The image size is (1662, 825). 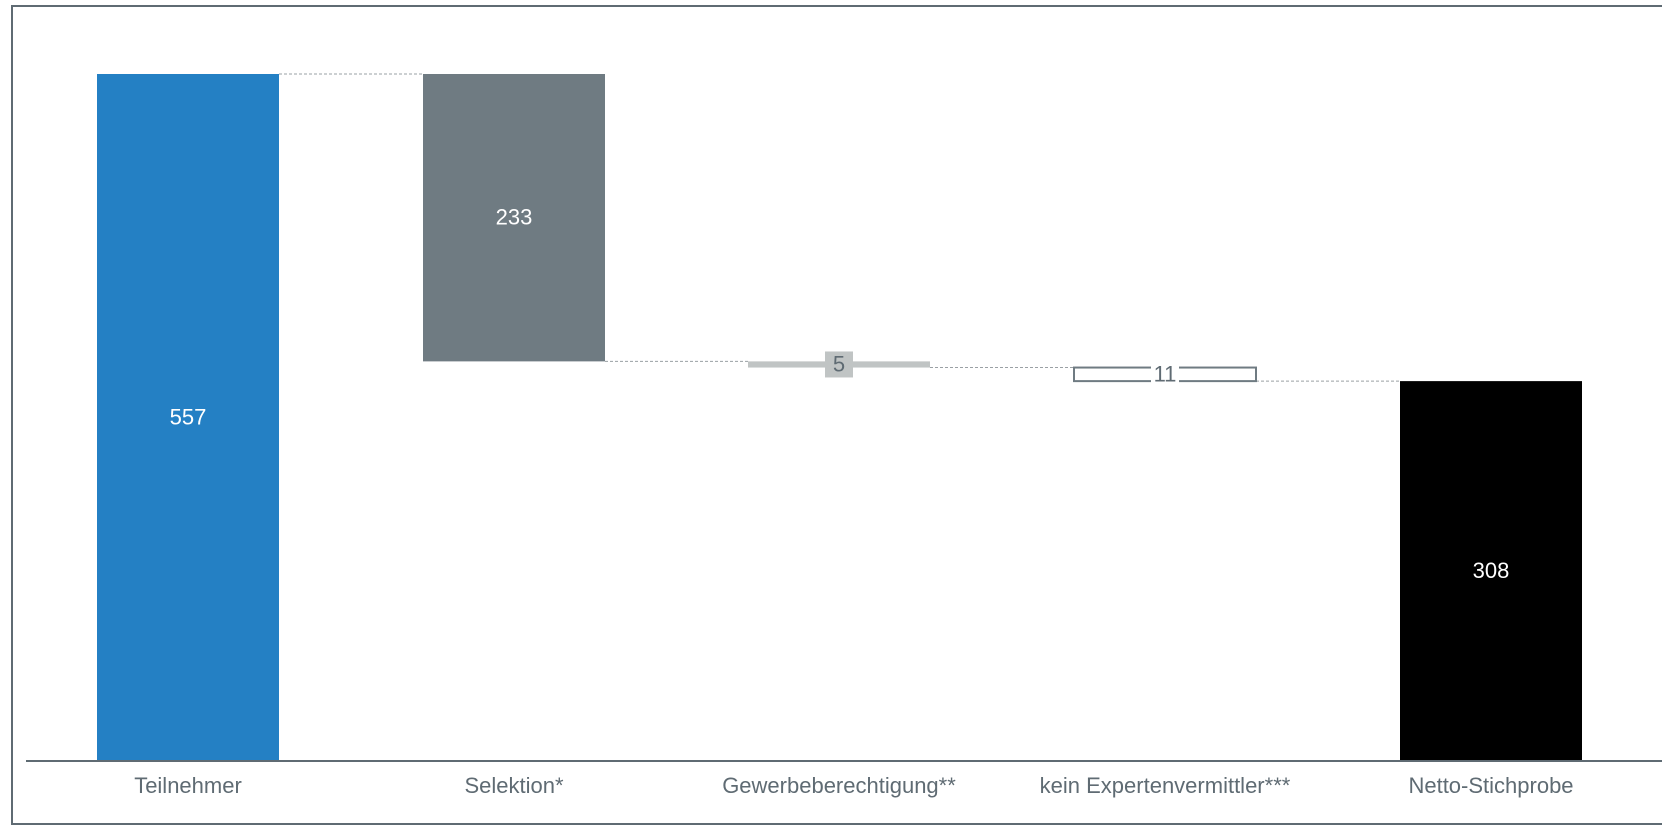 What do you see at coordinates (839, 785) in the screenshot?
I see `x-tick-label: Gewerbeberechtigung**` at bounding box center [839, 785].